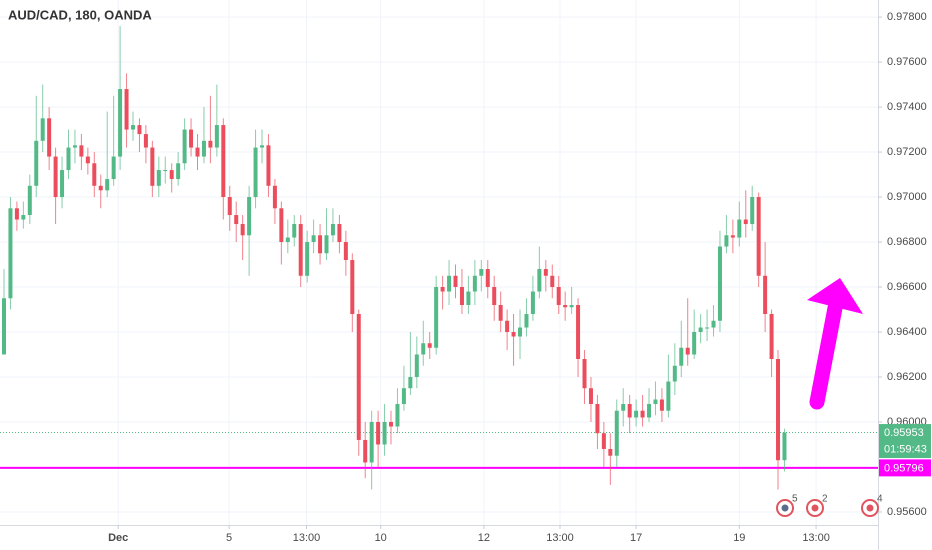  I want to click on y-tick-label: 0.97600, so click(907, 62).